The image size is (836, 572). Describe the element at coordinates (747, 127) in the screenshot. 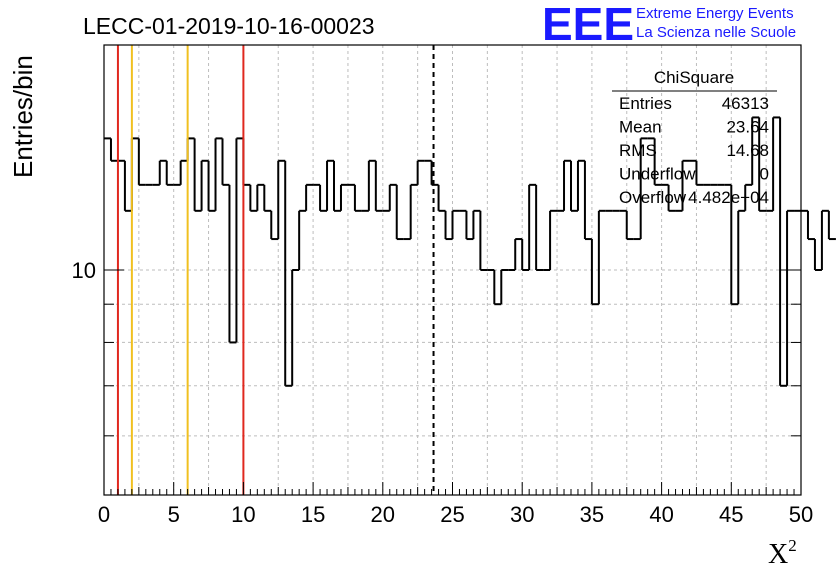

I see `stats-value: 23.64` at that location.